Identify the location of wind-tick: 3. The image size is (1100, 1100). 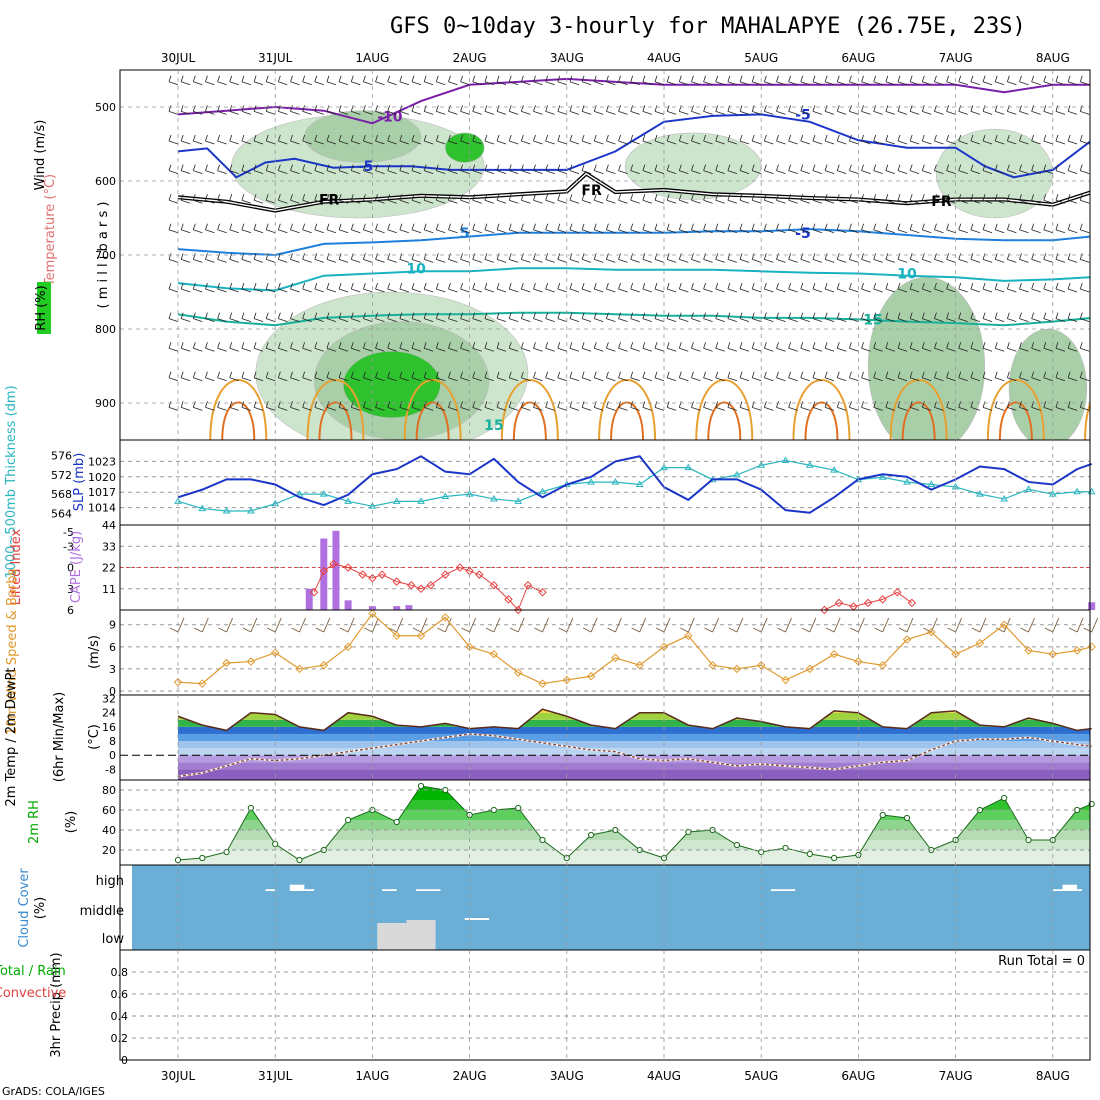
(112, 669).